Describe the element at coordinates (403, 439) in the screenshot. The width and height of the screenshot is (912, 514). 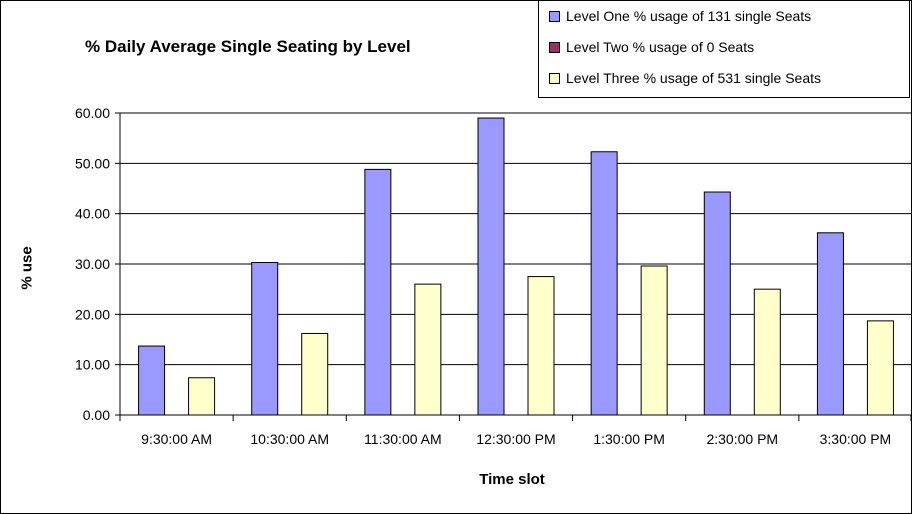
I see `x-tick-label: 11:30:00 AM` at that location.